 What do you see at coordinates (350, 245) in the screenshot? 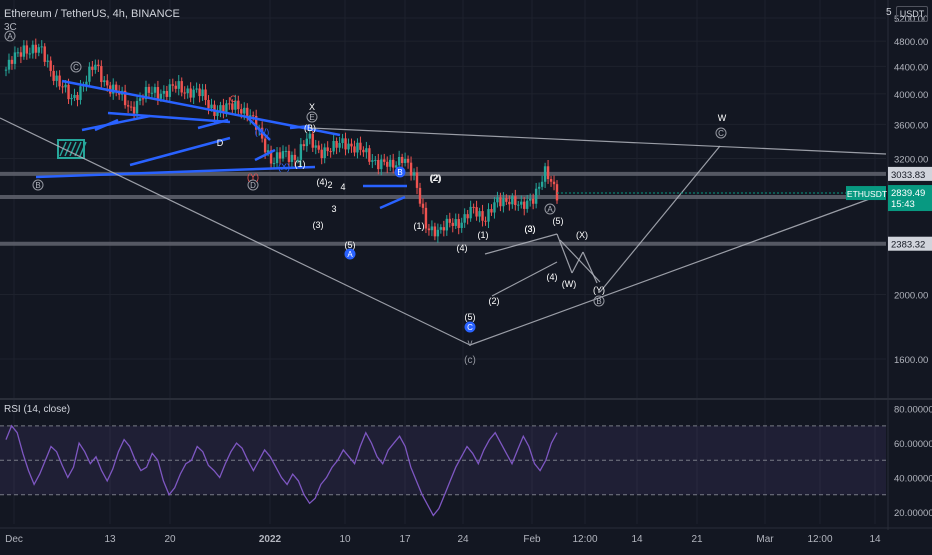
I see `wave-label: (5)` at bounding box center [350, 245].